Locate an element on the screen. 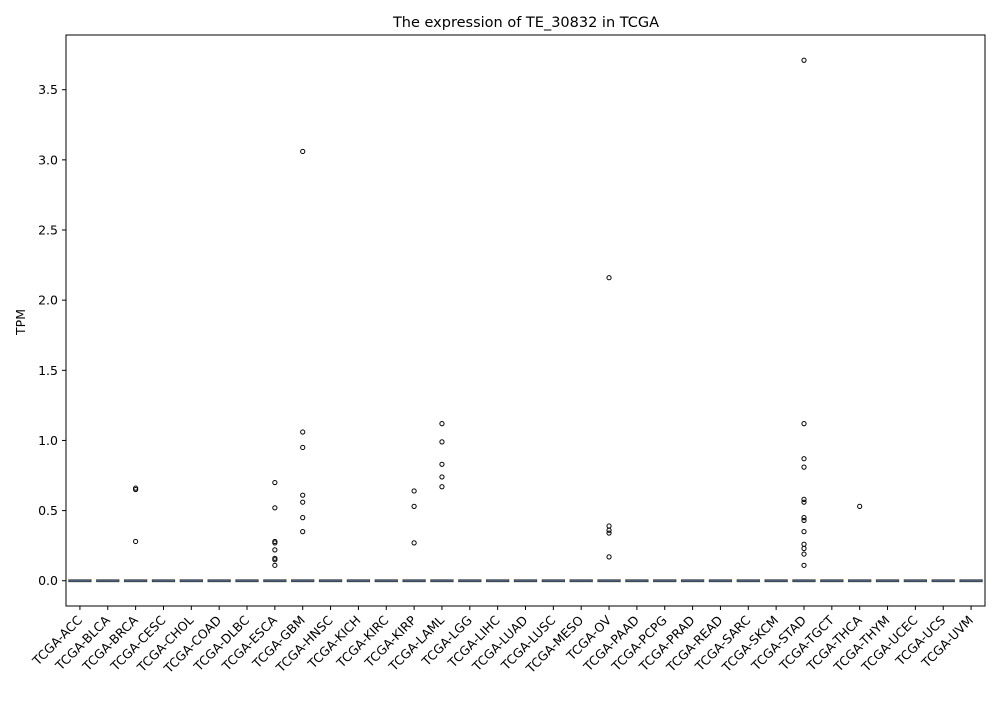 Image resolution: width=1000 pixels, height=704 pixels. box-tcga-gbm is located at coordinates (303, 581).